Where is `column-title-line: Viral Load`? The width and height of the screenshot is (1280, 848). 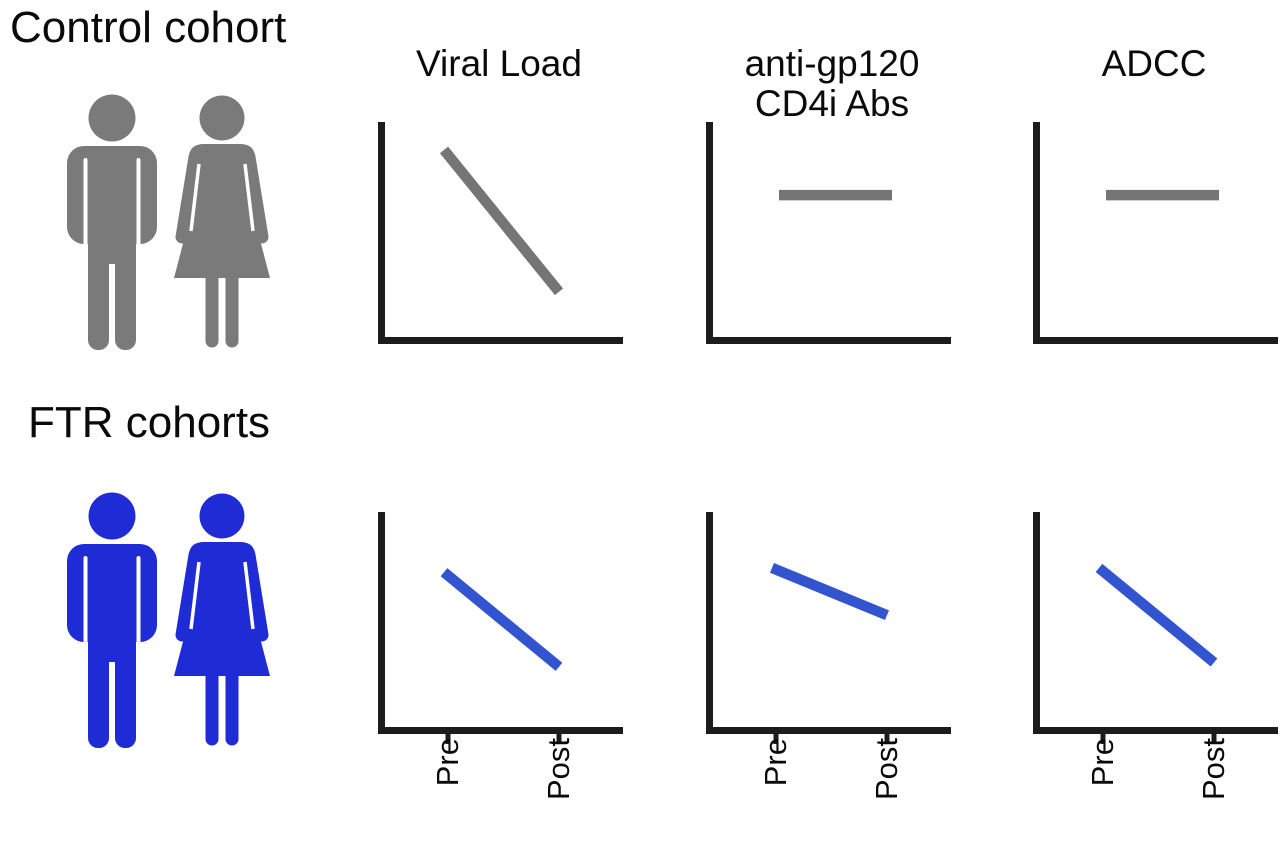 column-title-line: Viral Load is located at coordinates (499, 63).